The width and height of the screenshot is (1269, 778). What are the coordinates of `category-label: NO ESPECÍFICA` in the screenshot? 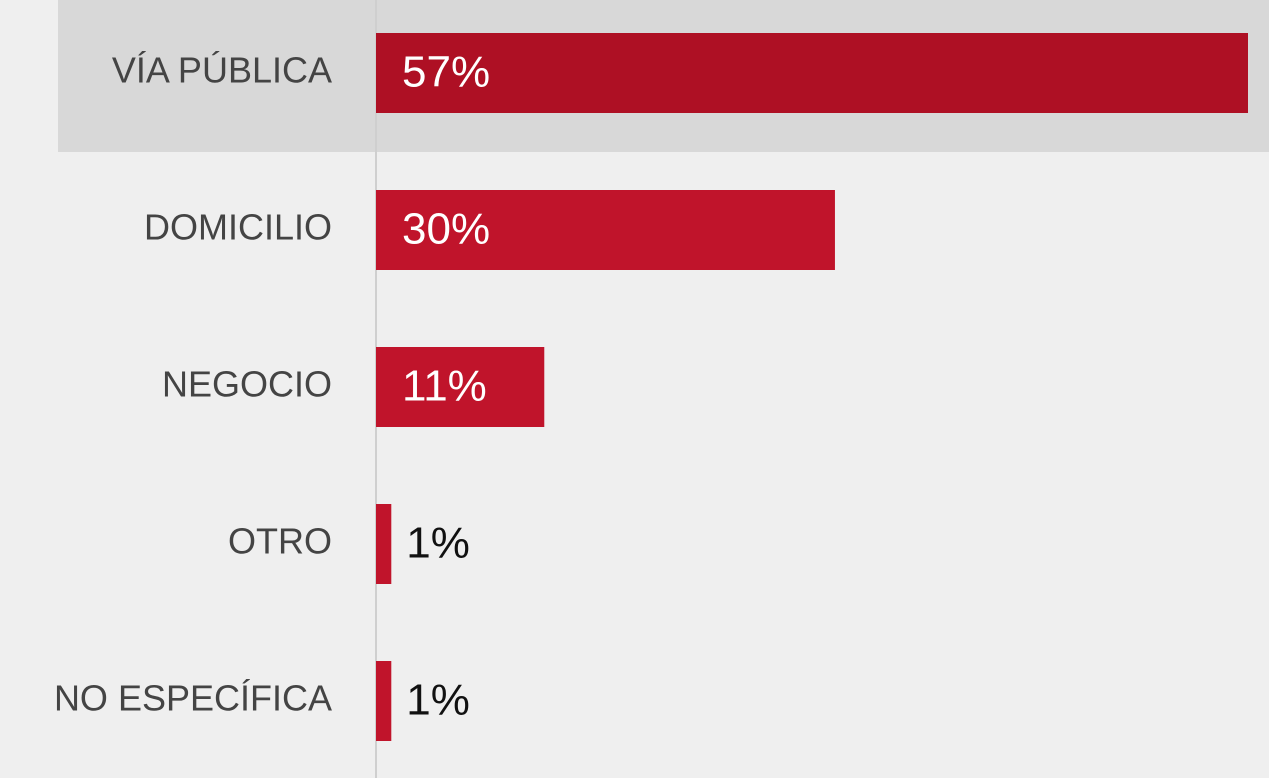 It's located at (193, 698).